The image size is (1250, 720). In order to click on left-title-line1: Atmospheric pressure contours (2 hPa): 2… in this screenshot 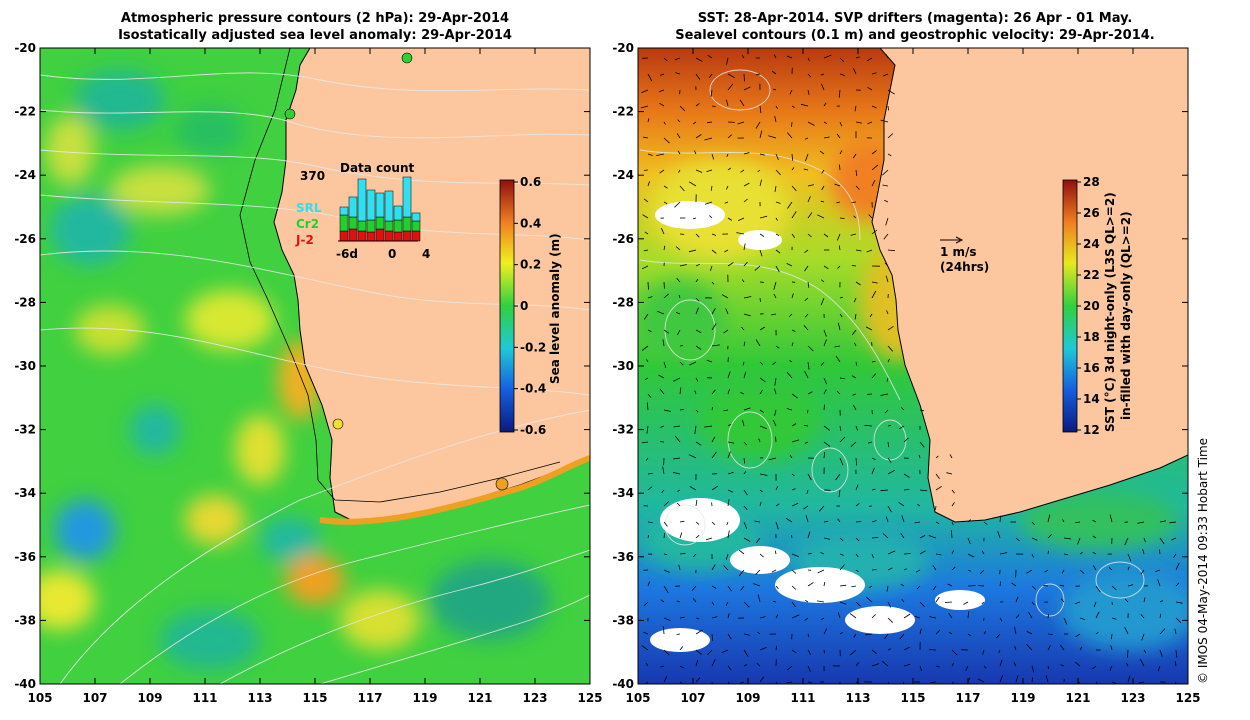, I will do `click(315, 18)`.